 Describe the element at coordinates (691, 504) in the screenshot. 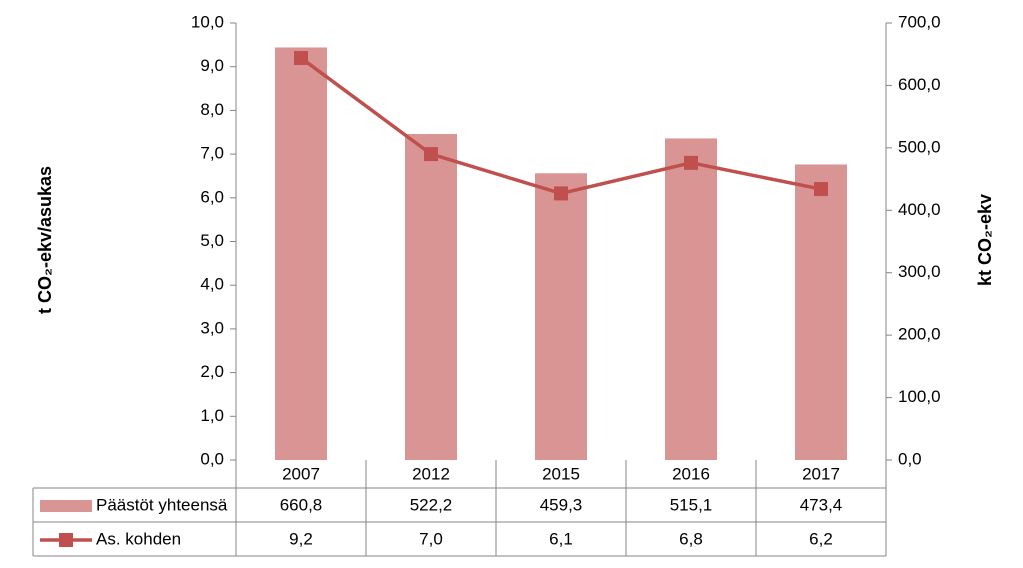

I see `data-table-value: 515,1` at that location.